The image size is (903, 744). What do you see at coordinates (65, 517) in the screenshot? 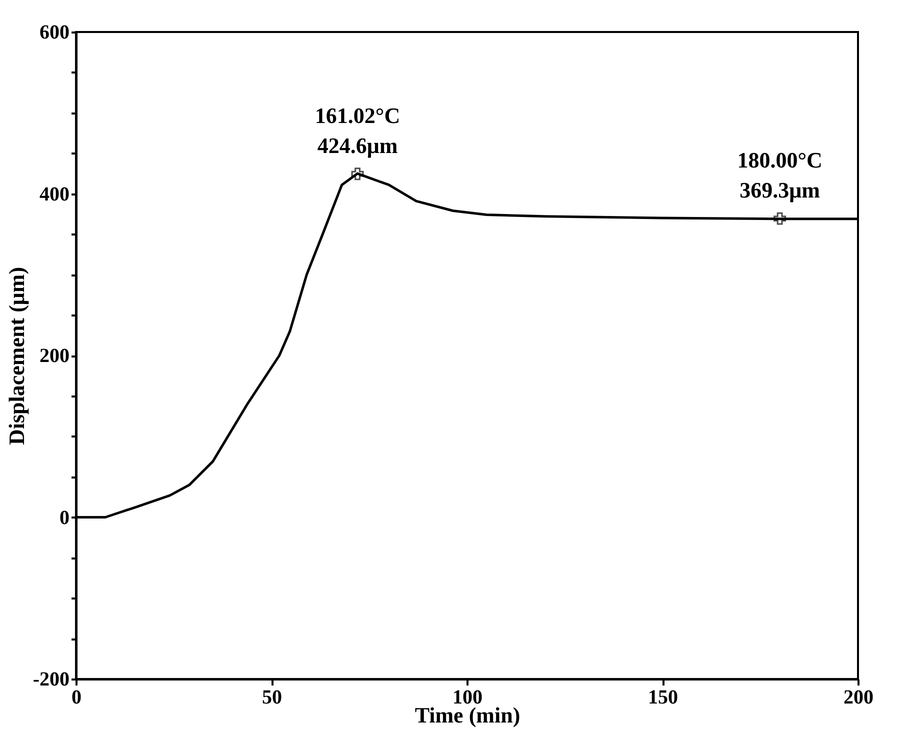
I see `y-tick-label: 0` at bounding box center [65, 517].